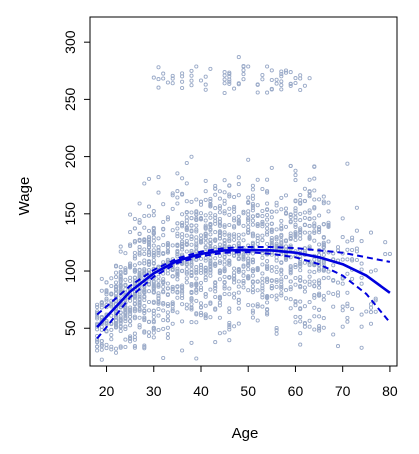  Describe the element at coordinates (70, 271) in the screenshot. I see `y-tick-label: 100` at that location.